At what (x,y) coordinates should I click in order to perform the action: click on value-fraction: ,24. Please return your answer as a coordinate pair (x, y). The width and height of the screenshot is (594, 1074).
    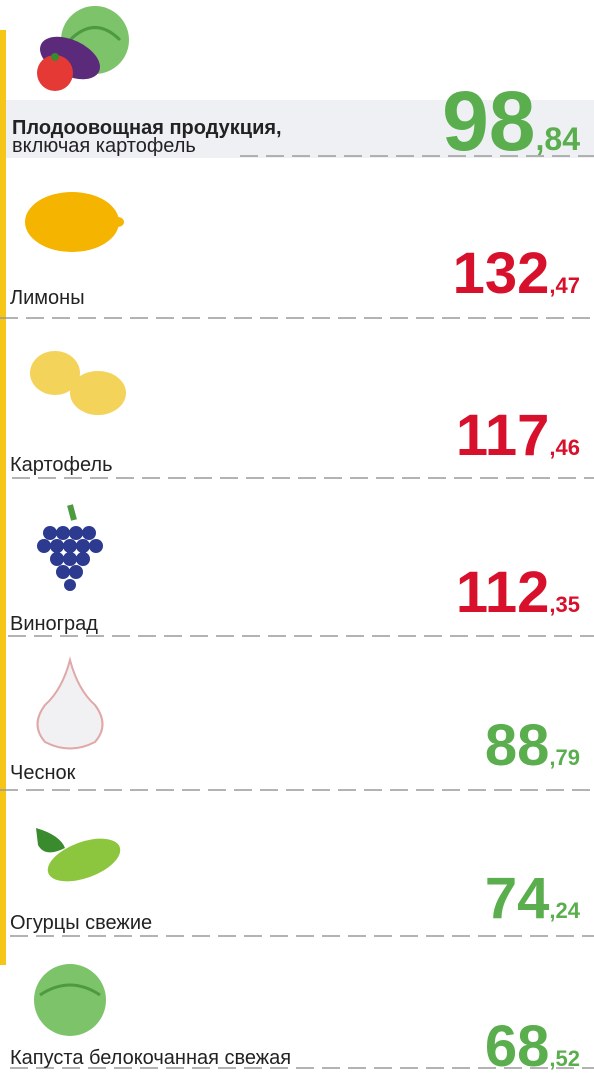
    Looking at the image, I should click on (564, 910).